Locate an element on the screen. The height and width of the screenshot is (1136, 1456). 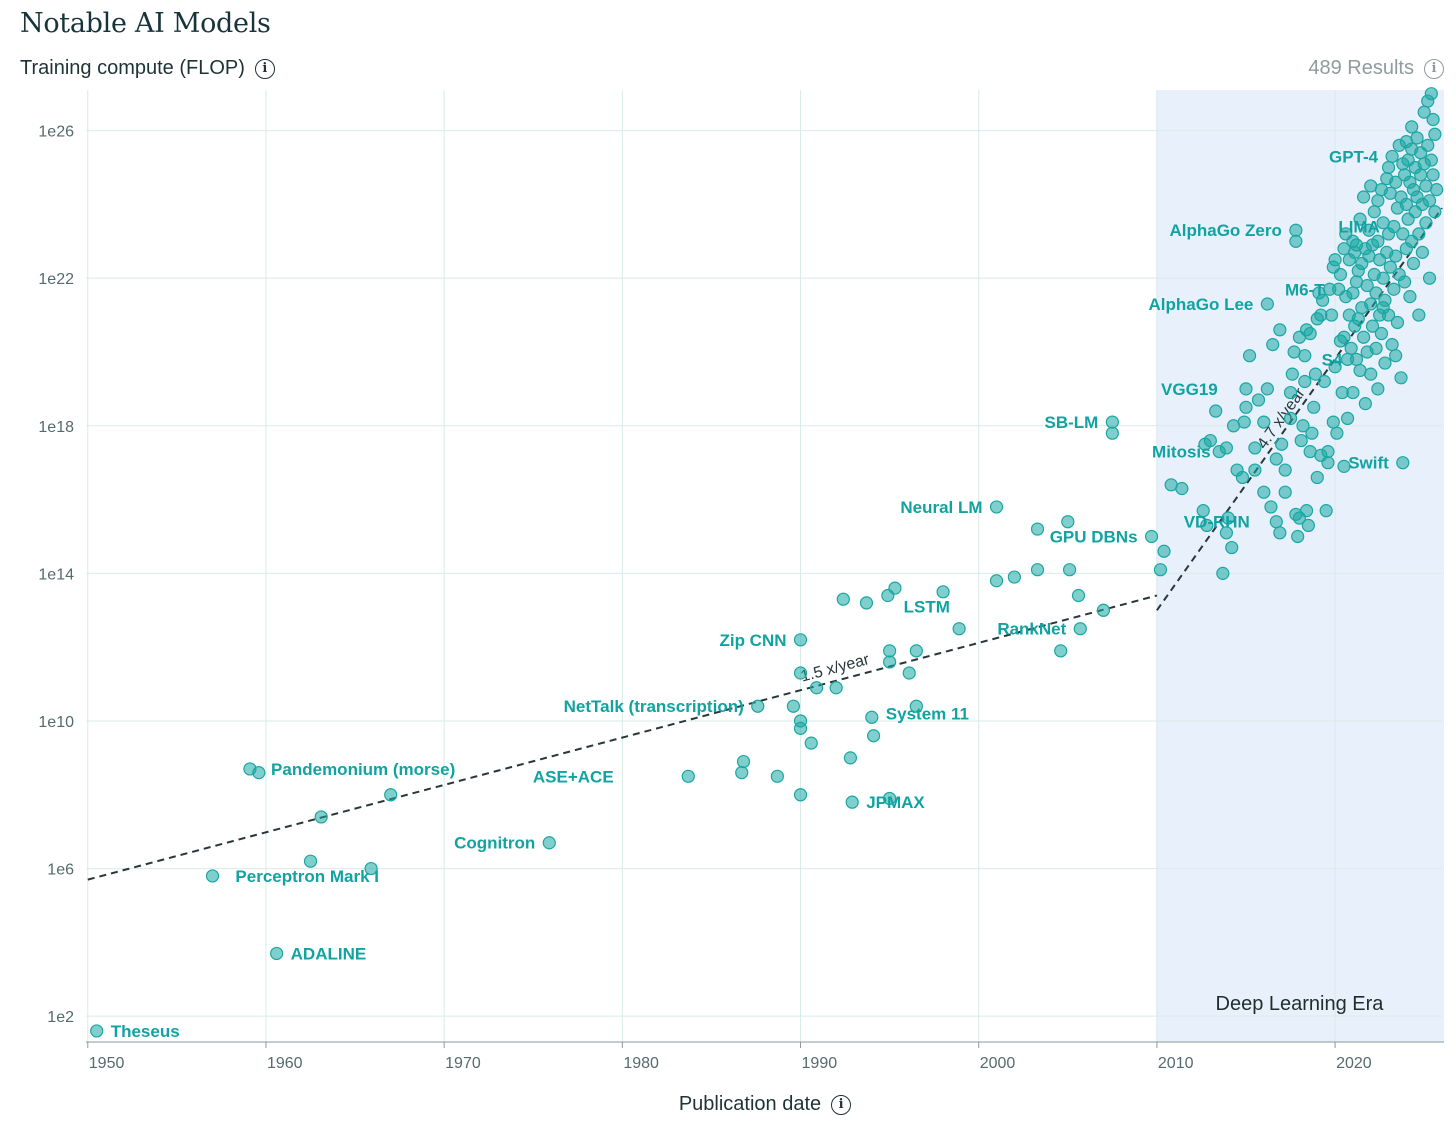
era-band-label: Deep Learning Era is located at coordinates (1300, 1004).